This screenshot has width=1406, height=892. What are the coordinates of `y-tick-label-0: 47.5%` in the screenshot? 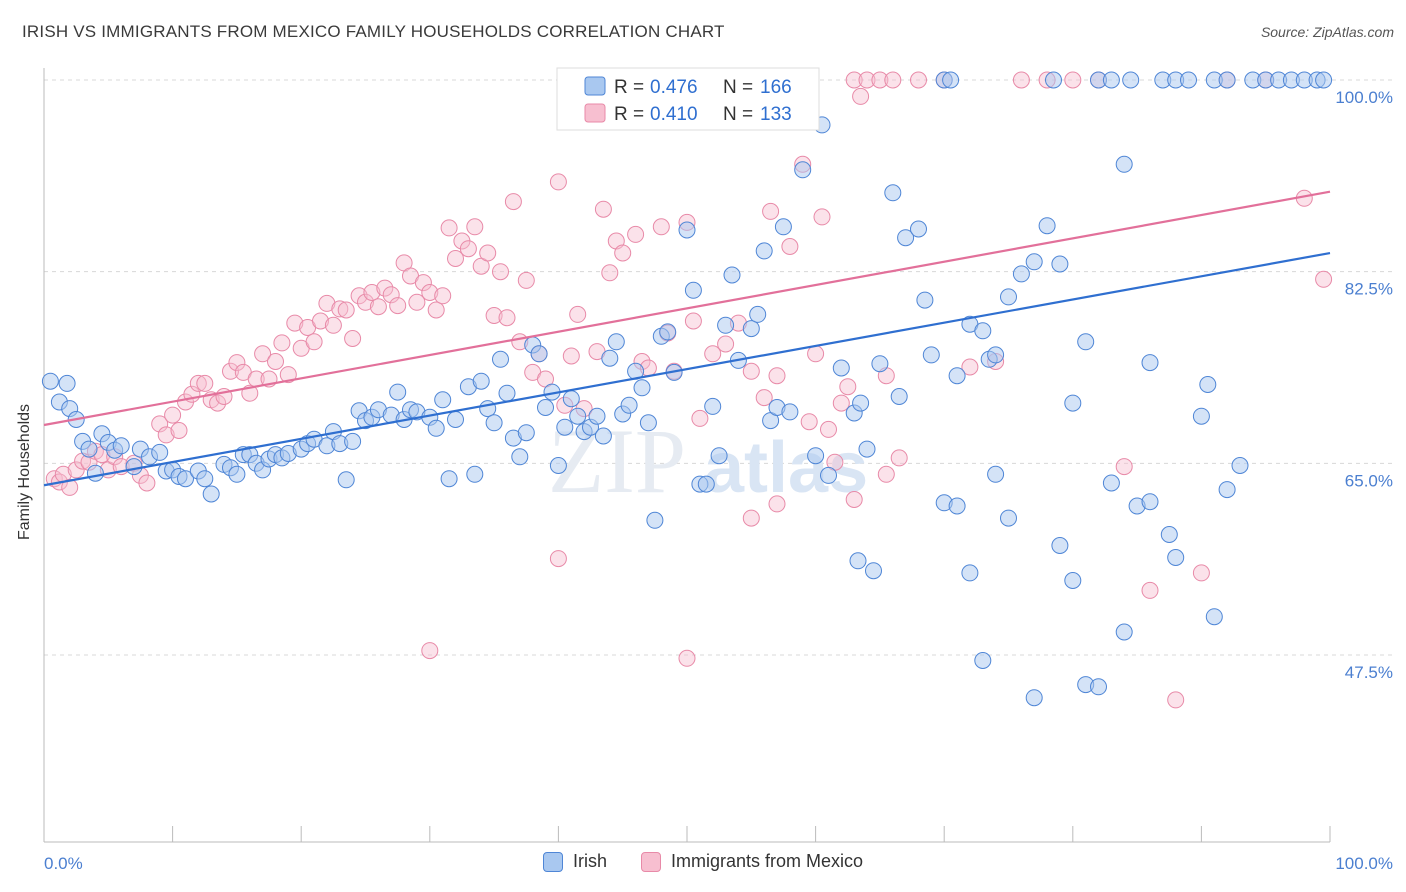 It's located at (1369, 672).